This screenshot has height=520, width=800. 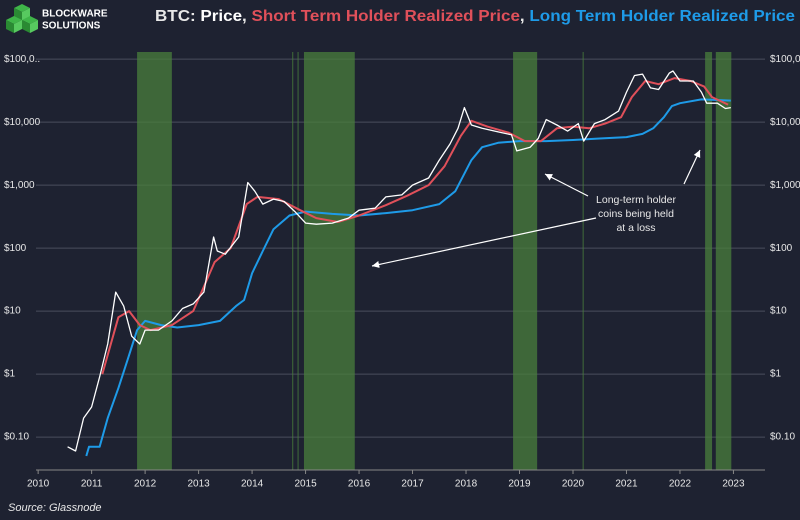 I want to click on logo-text: SOLUTIONS, so click(x=71, y=26).